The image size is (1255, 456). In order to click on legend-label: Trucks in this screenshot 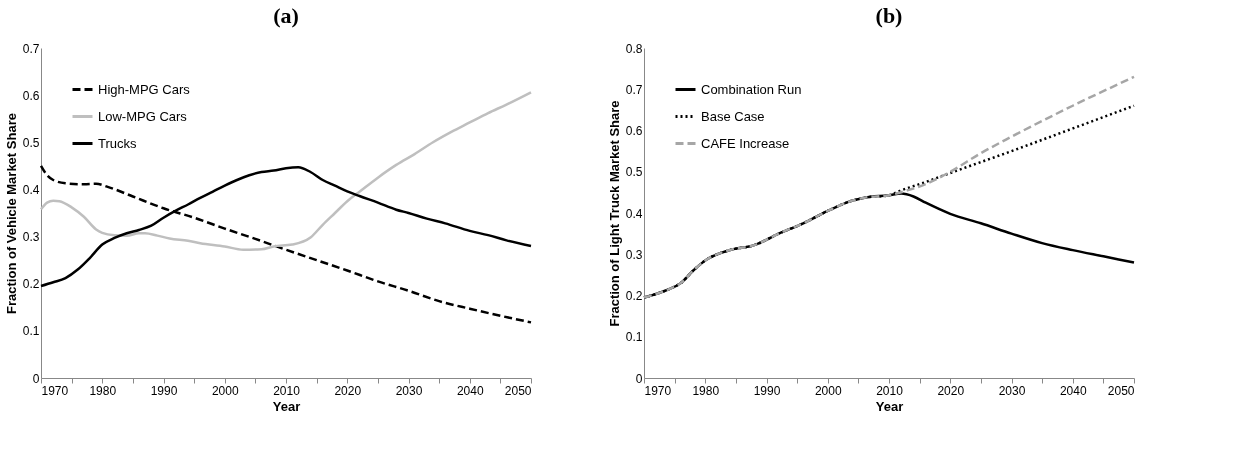, I will do `click(118, 143)`.